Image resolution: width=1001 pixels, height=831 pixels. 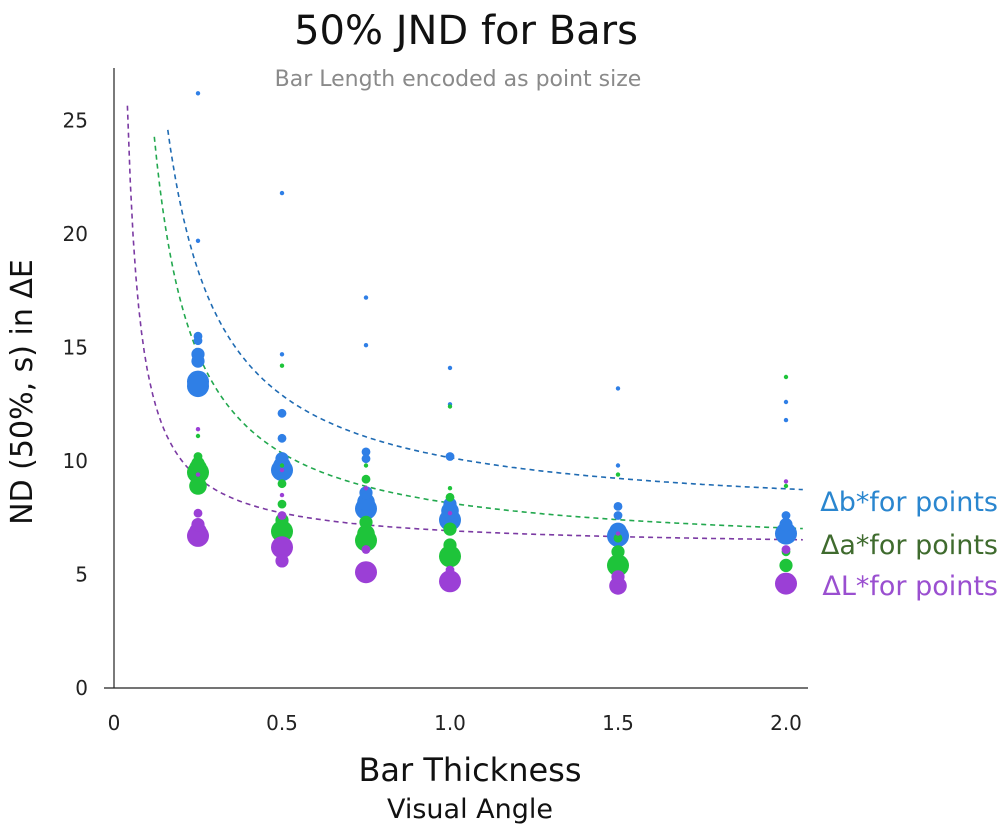 What do you see at coordinates (75, 234) in the screenshot?
I see `y-tick-label: 20` at bounding box center [75, 234].